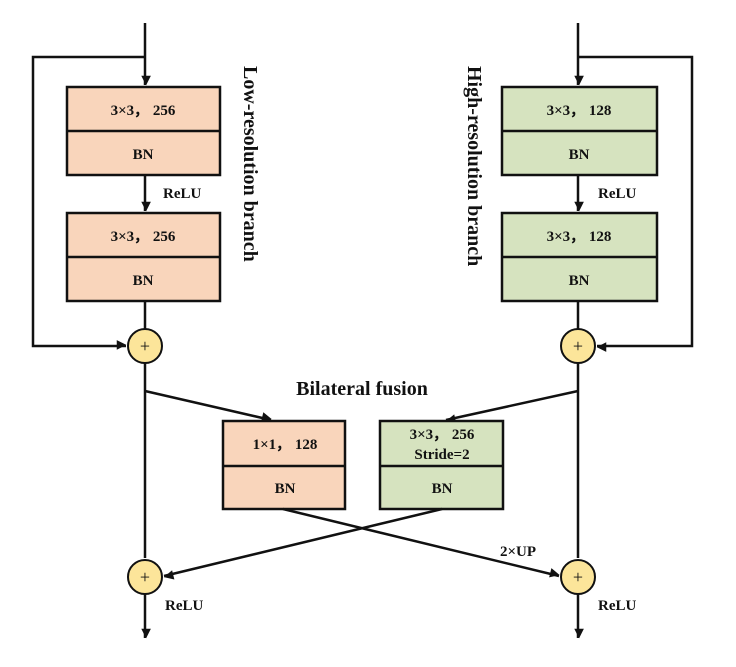 The width and height of the screenshot is (736, 667). Describe the element at coordinates (617, 606) in the screenshot. I see `relu-label-right: ReLU` at that location.